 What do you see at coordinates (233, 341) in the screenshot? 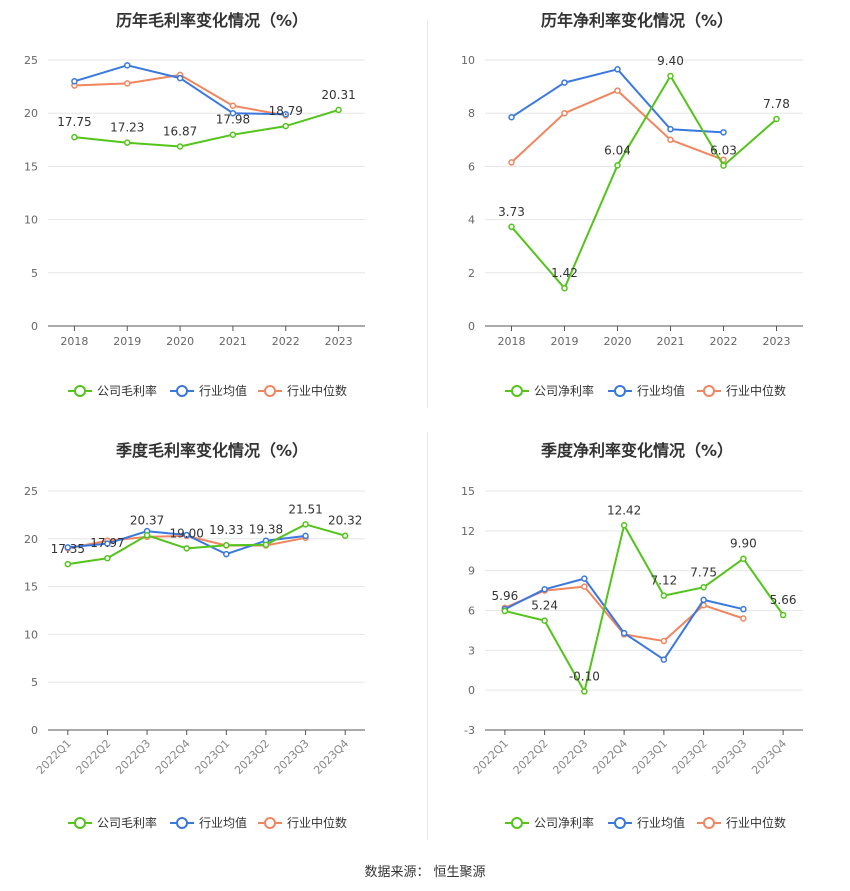
I see `x-tick-label: 2021` at bounding box center [233, 341].